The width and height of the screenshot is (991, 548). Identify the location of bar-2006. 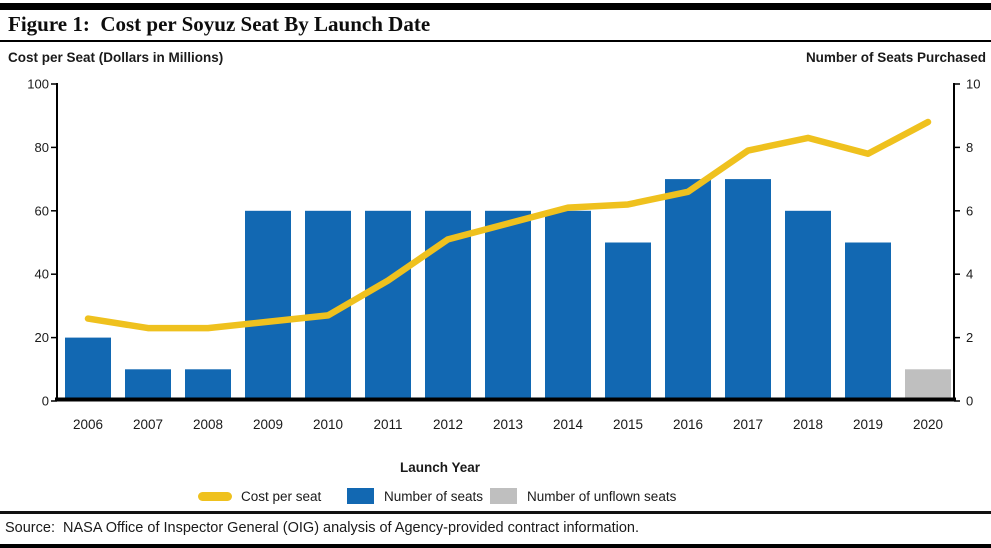
(88, 369).